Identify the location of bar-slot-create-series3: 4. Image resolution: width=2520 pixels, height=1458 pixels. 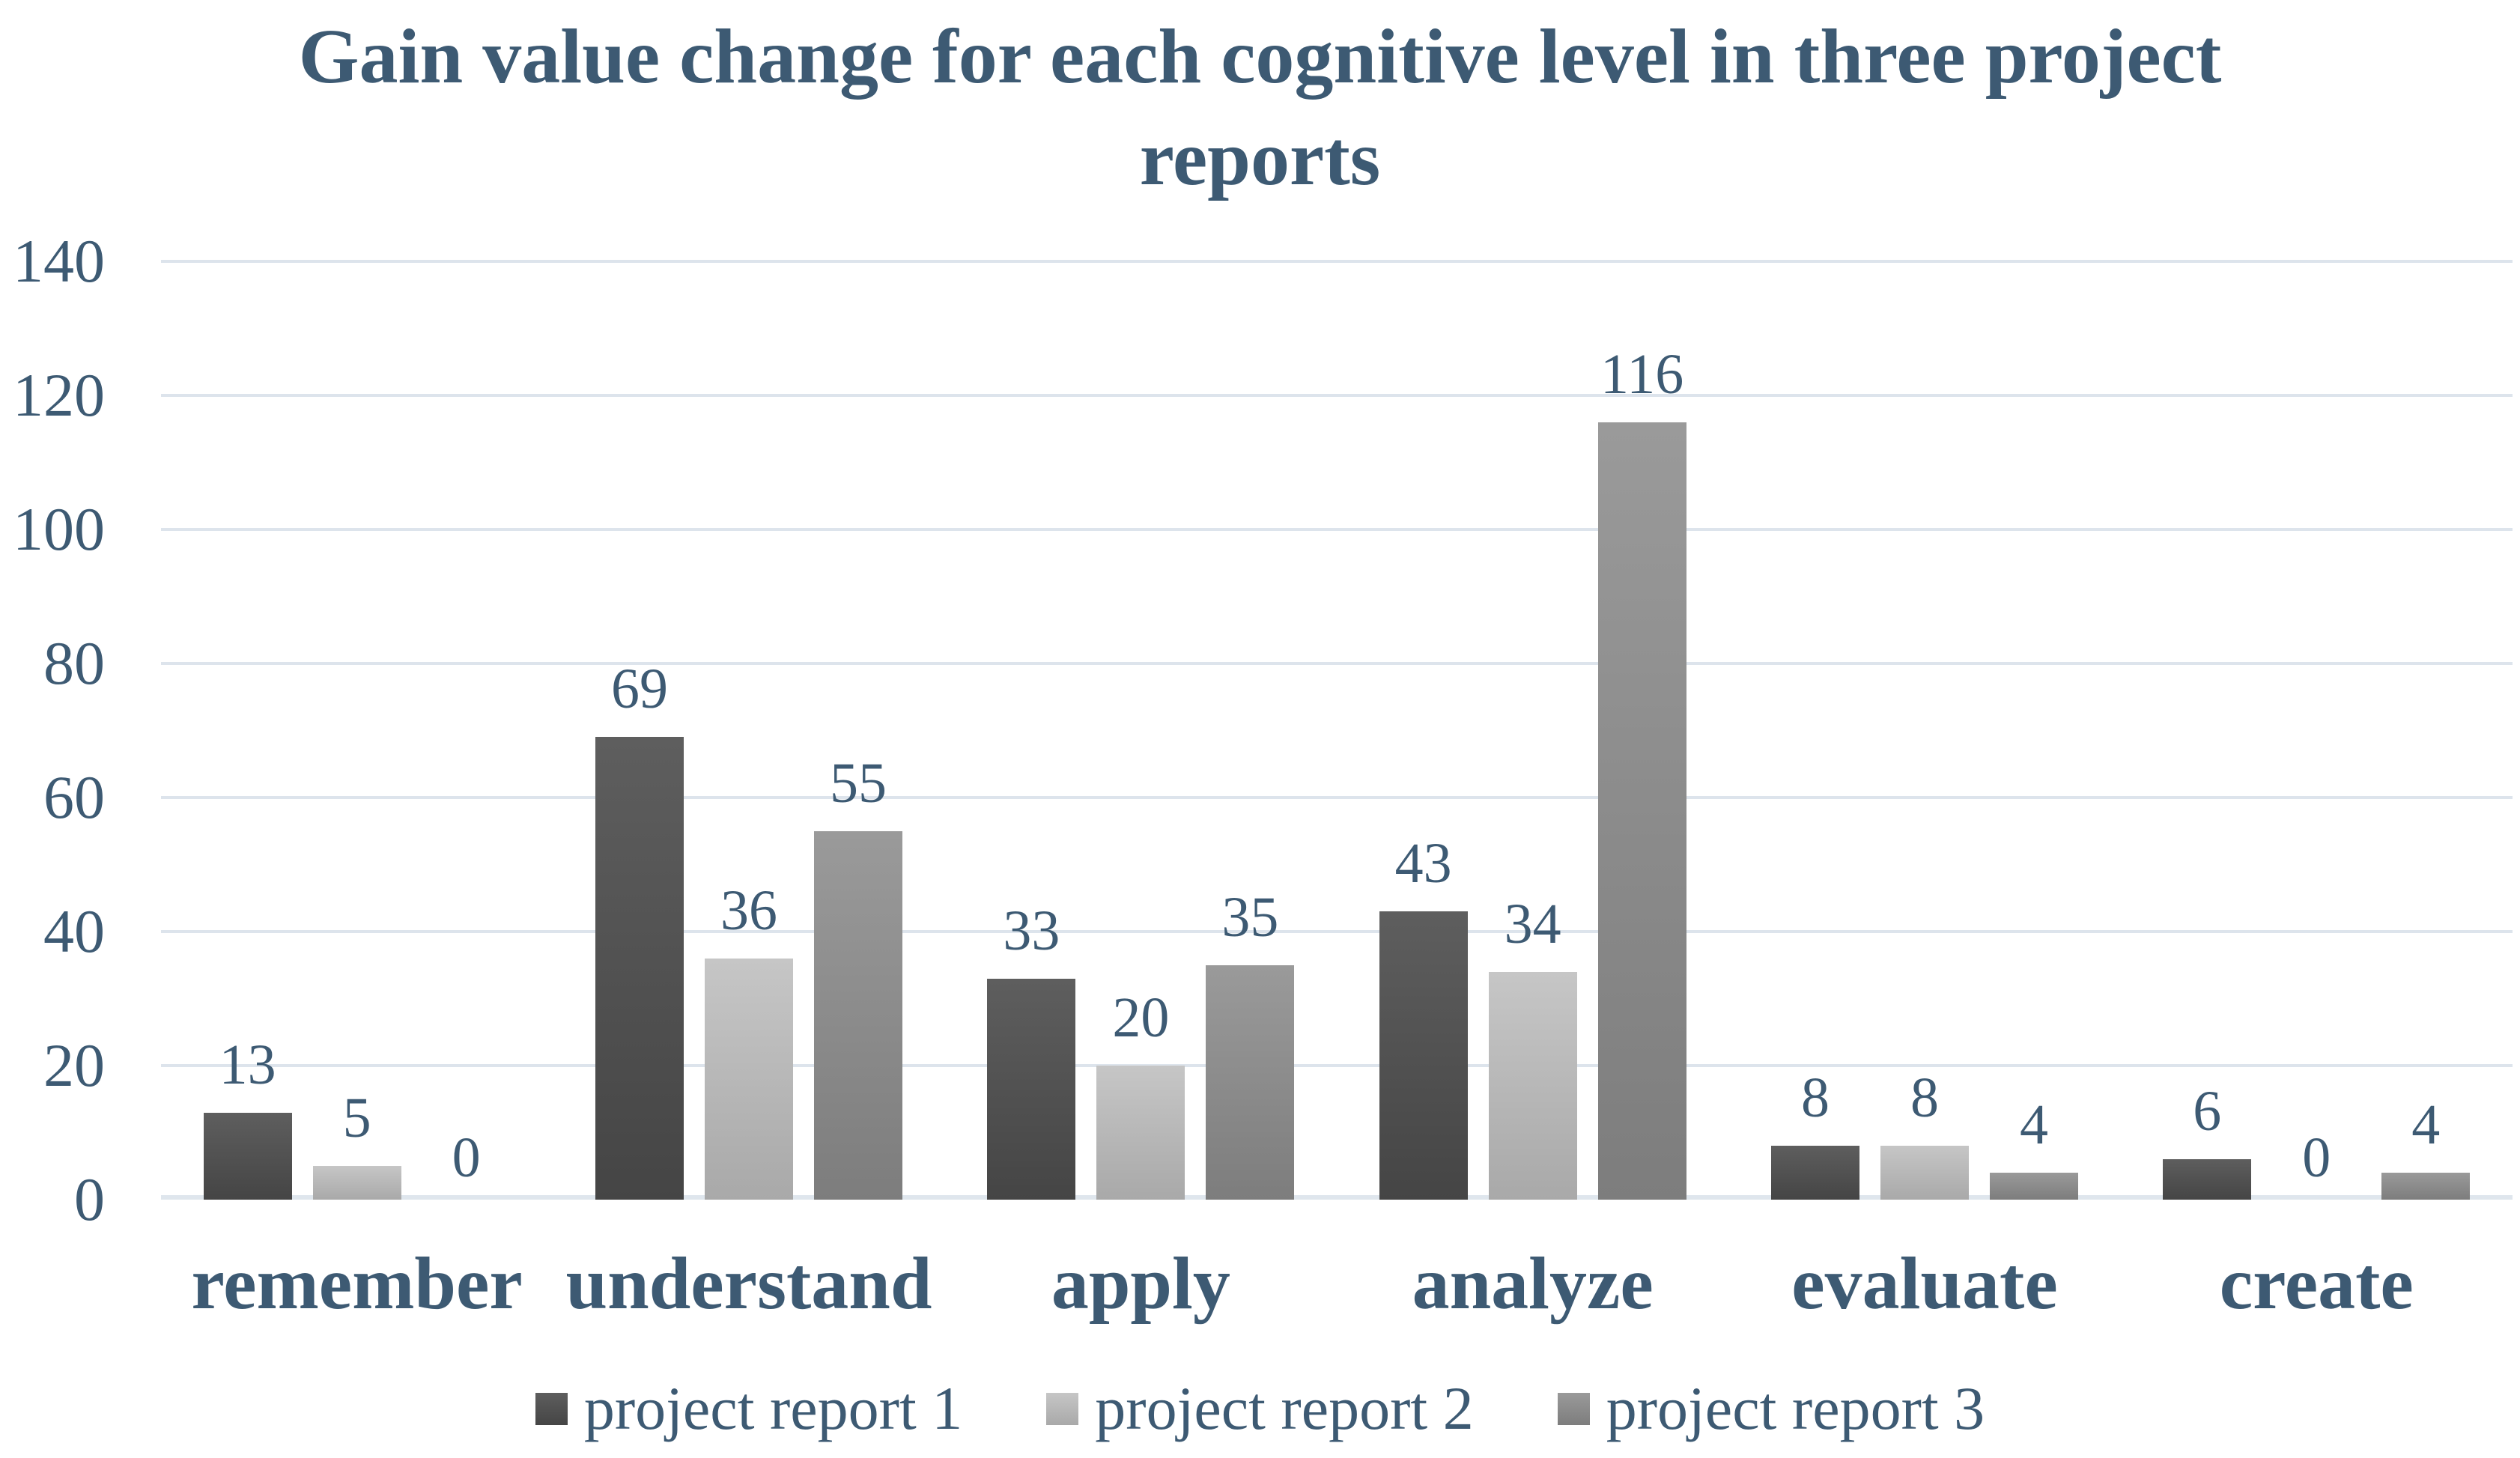
(2426, 730).